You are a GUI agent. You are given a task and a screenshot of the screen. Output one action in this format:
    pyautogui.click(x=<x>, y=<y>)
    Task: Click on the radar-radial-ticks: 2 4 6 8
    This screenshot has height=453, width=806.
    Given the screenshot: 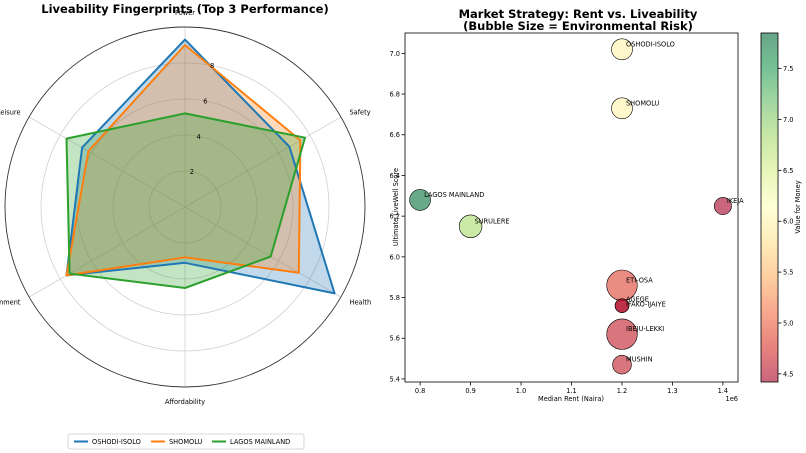 What is the action you would take?
    pyautogui.click(x=202, y=119)
    